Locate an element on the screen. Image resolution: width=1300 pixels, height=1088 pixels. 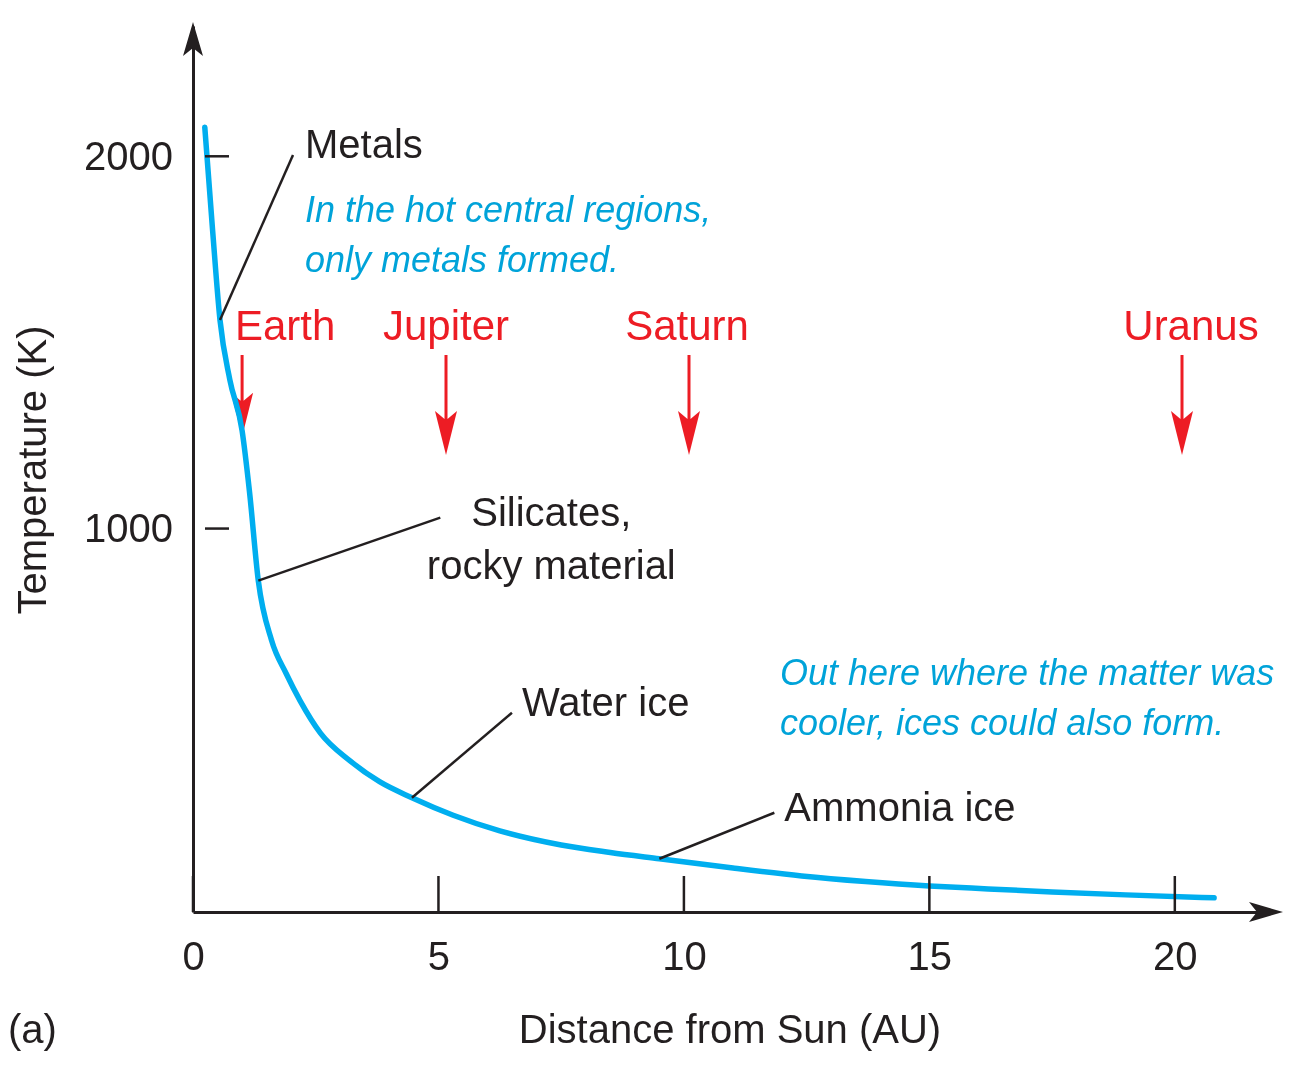
annotation: Silicates, rocky material is located at coordinates (551, 538).